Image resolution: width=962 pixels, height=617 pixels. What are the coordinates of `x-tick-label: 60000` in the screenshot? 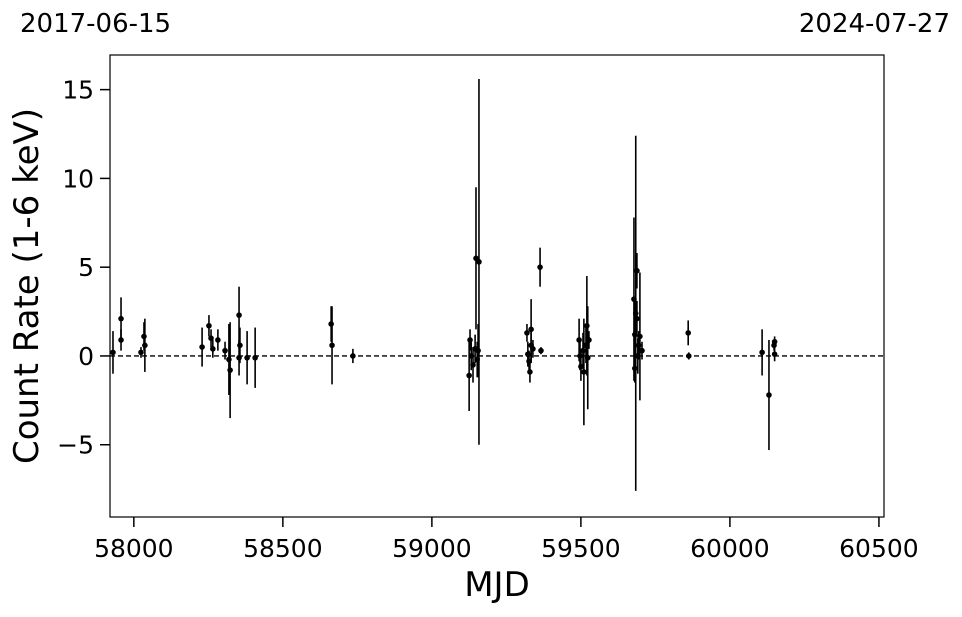 It's located at (730, 548).